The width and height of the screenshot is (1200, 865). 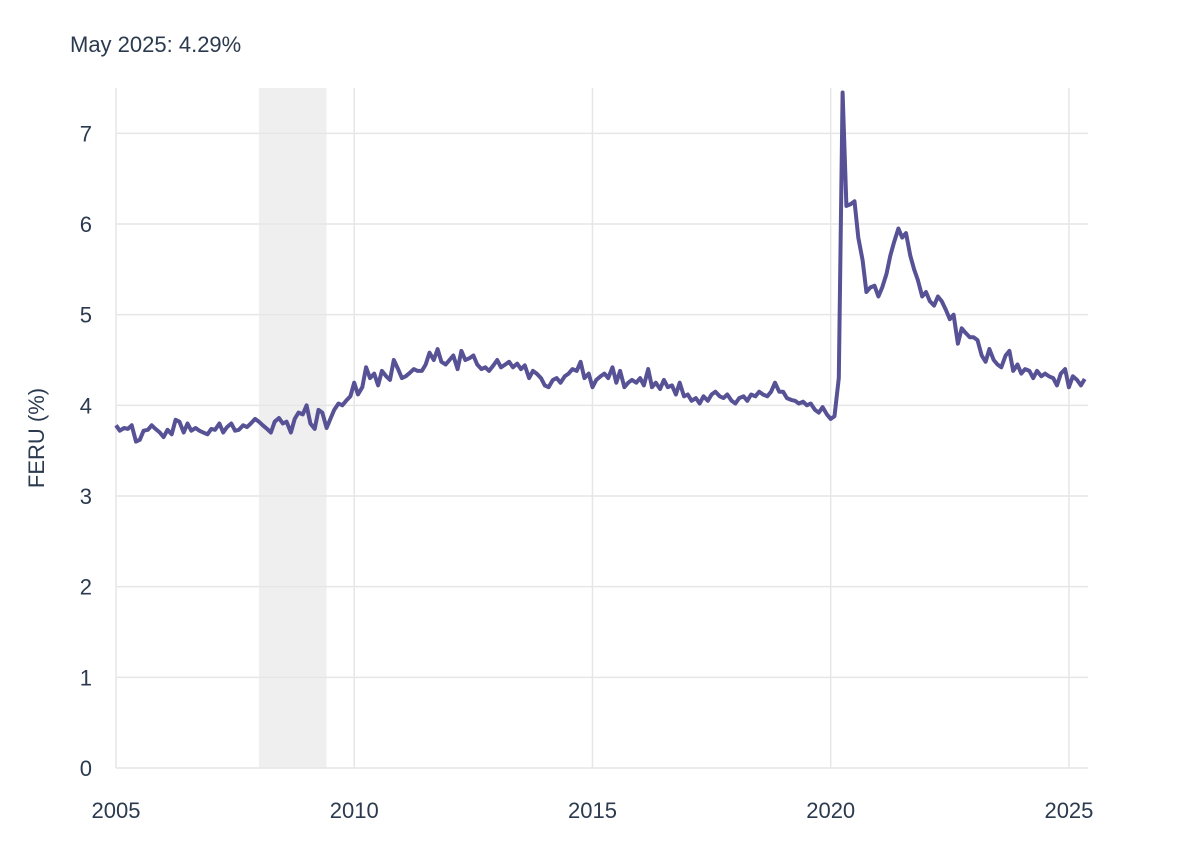 I want to click on x-tick-label: 2015, so click(x=592, y=810).